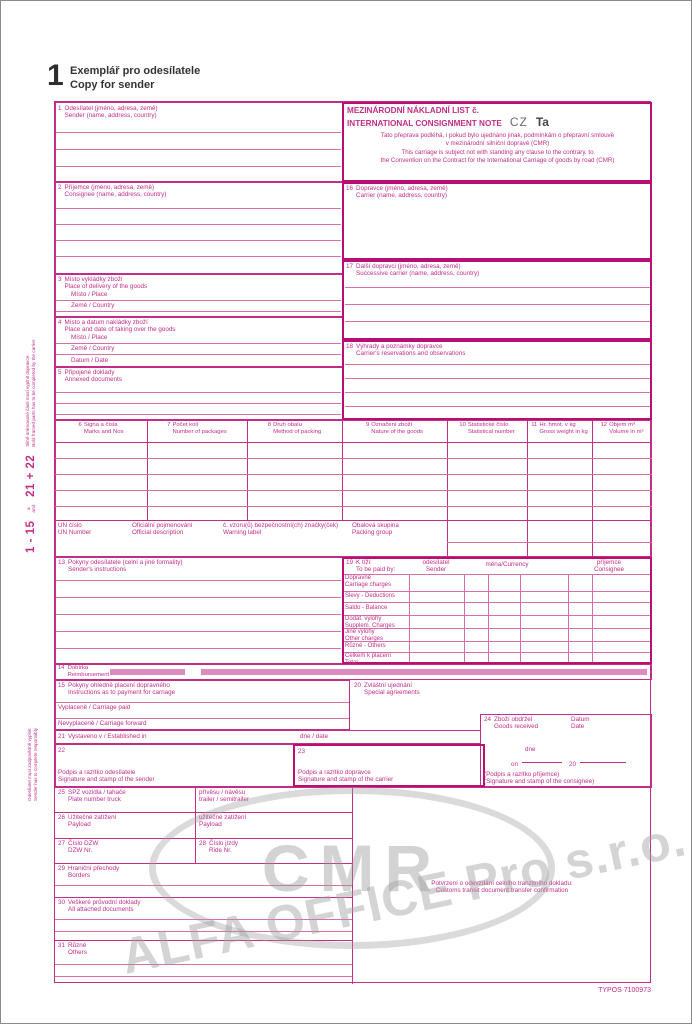  I want to click on country-code: CZ, so click(518, 122).